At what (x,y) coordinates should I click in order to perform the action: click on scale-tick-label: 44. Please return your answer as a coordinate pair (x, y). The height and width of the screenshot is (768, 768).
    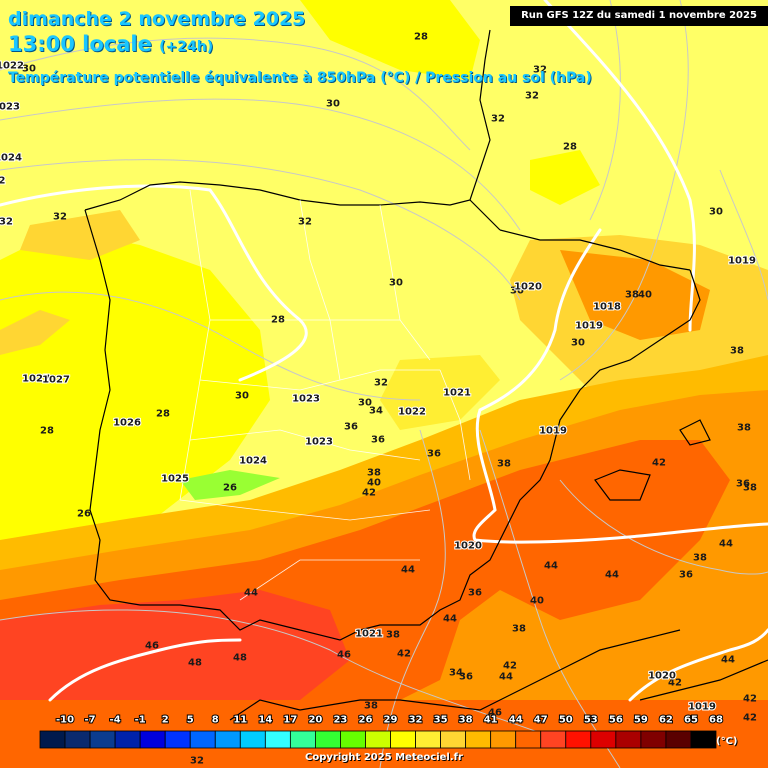
    Looking at the image, I should click on (516, 720).